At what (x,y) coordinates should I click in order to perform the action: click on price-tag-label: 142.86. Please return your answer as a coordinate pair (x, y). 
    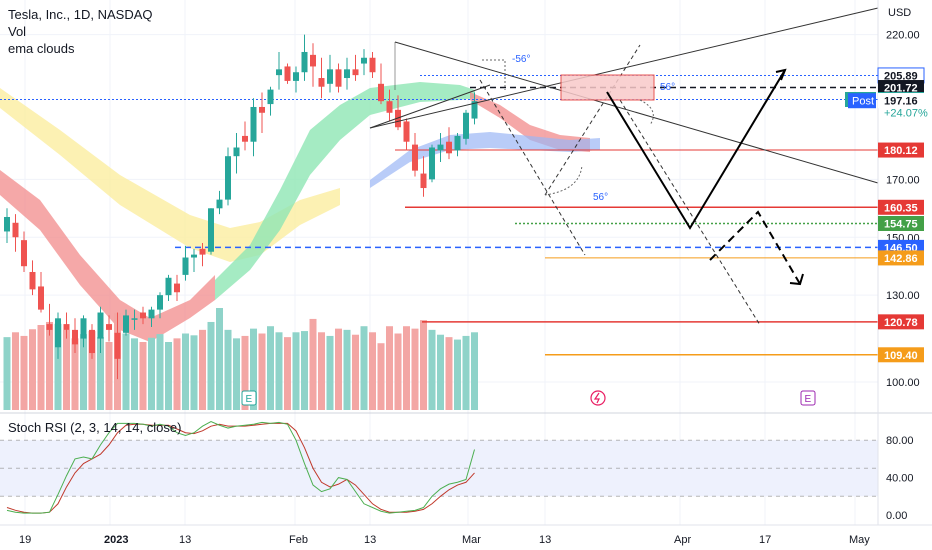
    Looking at the image, I should click on (901, 259).